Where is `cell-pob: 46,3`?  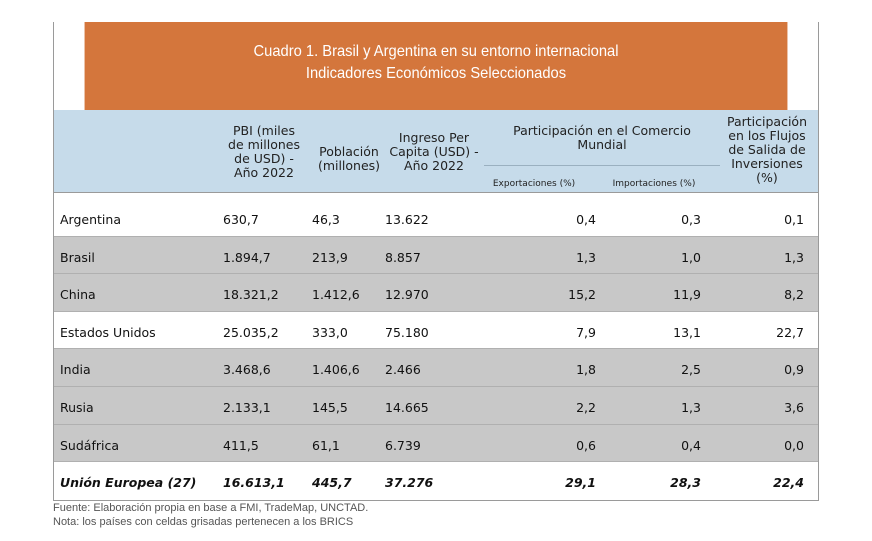
cell-pob: 46,3 is located at coordinates (326, 219).